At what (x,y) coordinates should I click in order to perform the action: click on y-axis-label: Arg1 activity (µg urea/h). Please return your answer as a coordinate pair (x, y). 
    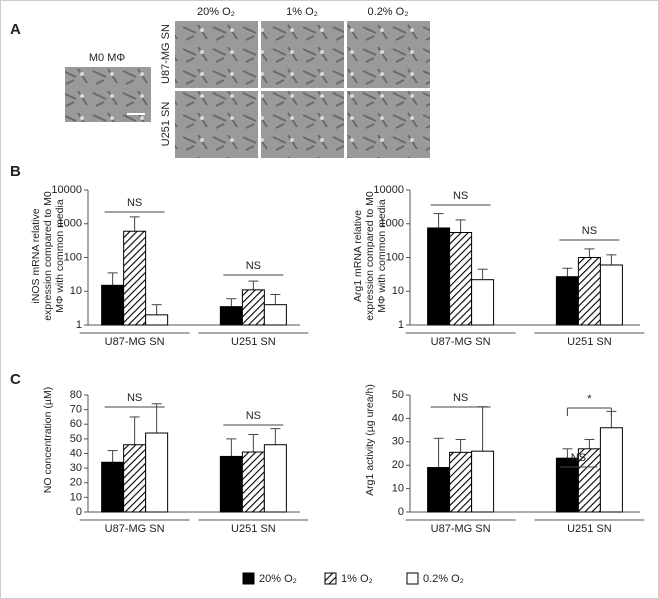
    Looking at the image, I should click on (370, 439).